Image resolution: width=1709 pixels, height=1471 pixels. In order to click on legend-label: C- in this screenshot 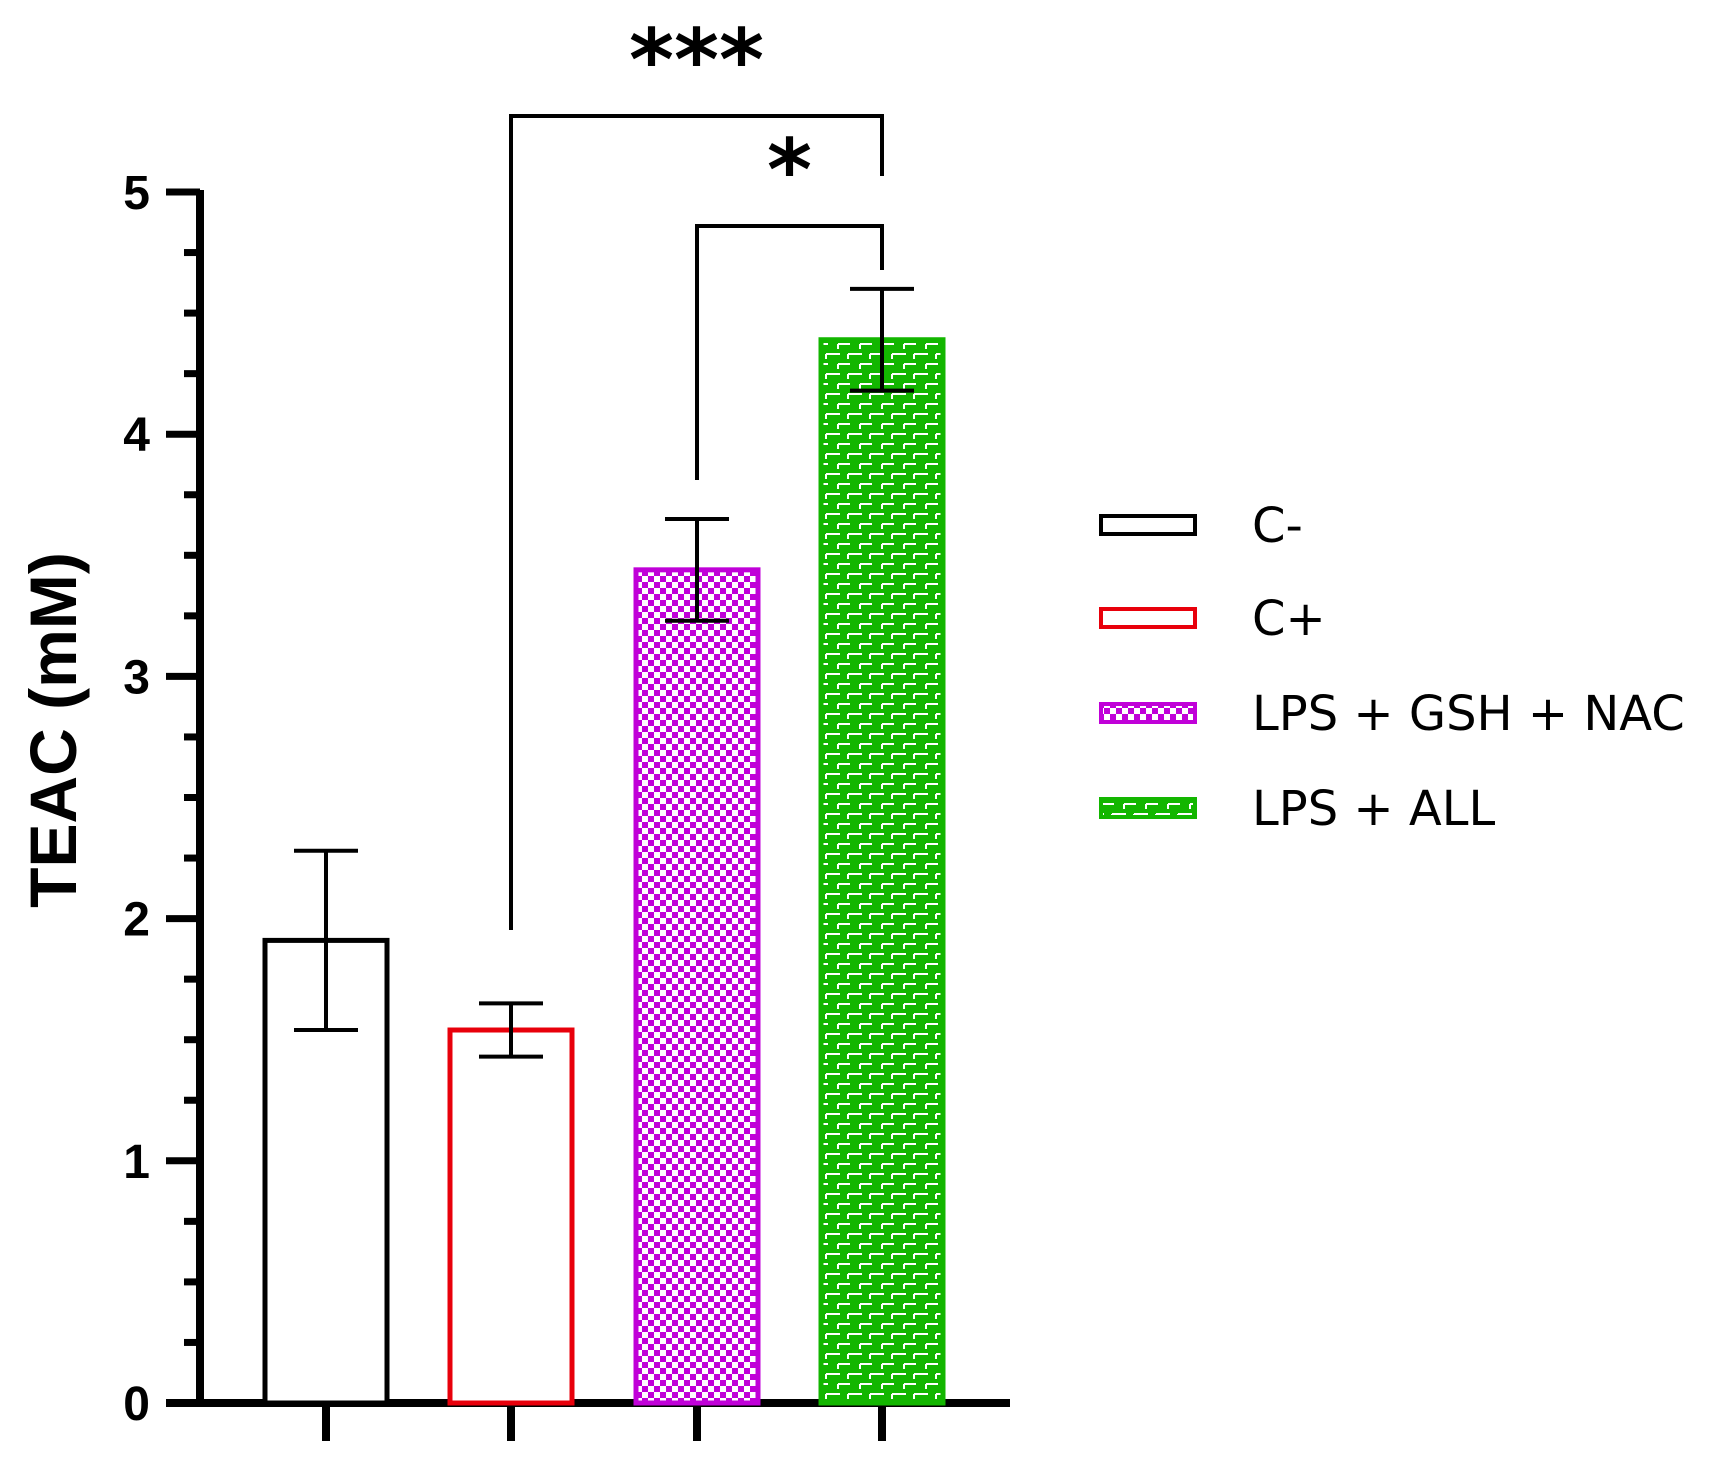, I will do `click(1277, 526)`.